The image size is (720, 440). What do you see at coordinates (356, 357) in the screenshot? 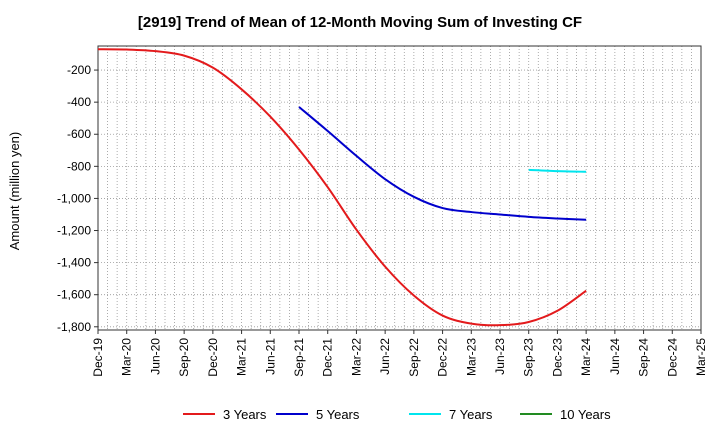
I see `x-tick-label: Mar-22` at bounding box center [356, 357].